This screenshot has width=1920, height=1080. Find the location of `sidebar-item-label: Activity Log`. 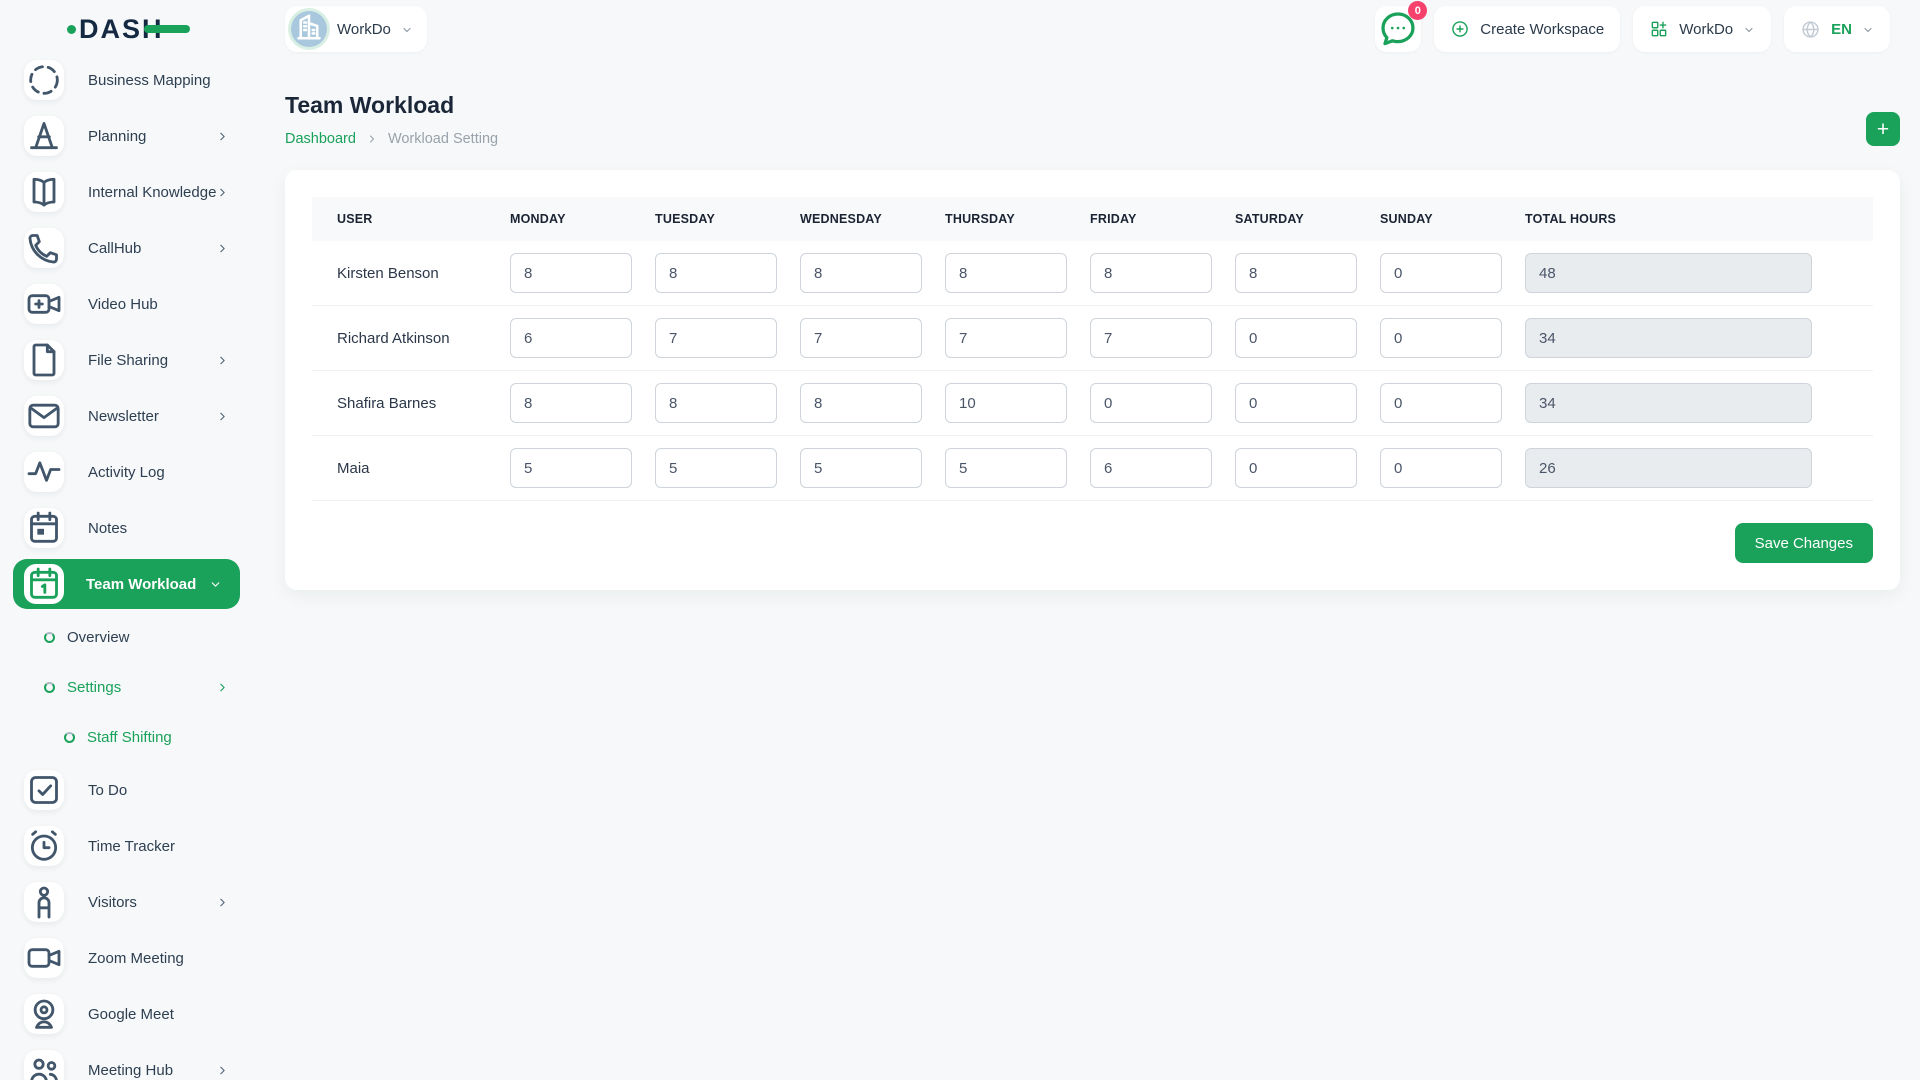

sidebar-item-label: Activity Log is located at coordinates (126, 472).